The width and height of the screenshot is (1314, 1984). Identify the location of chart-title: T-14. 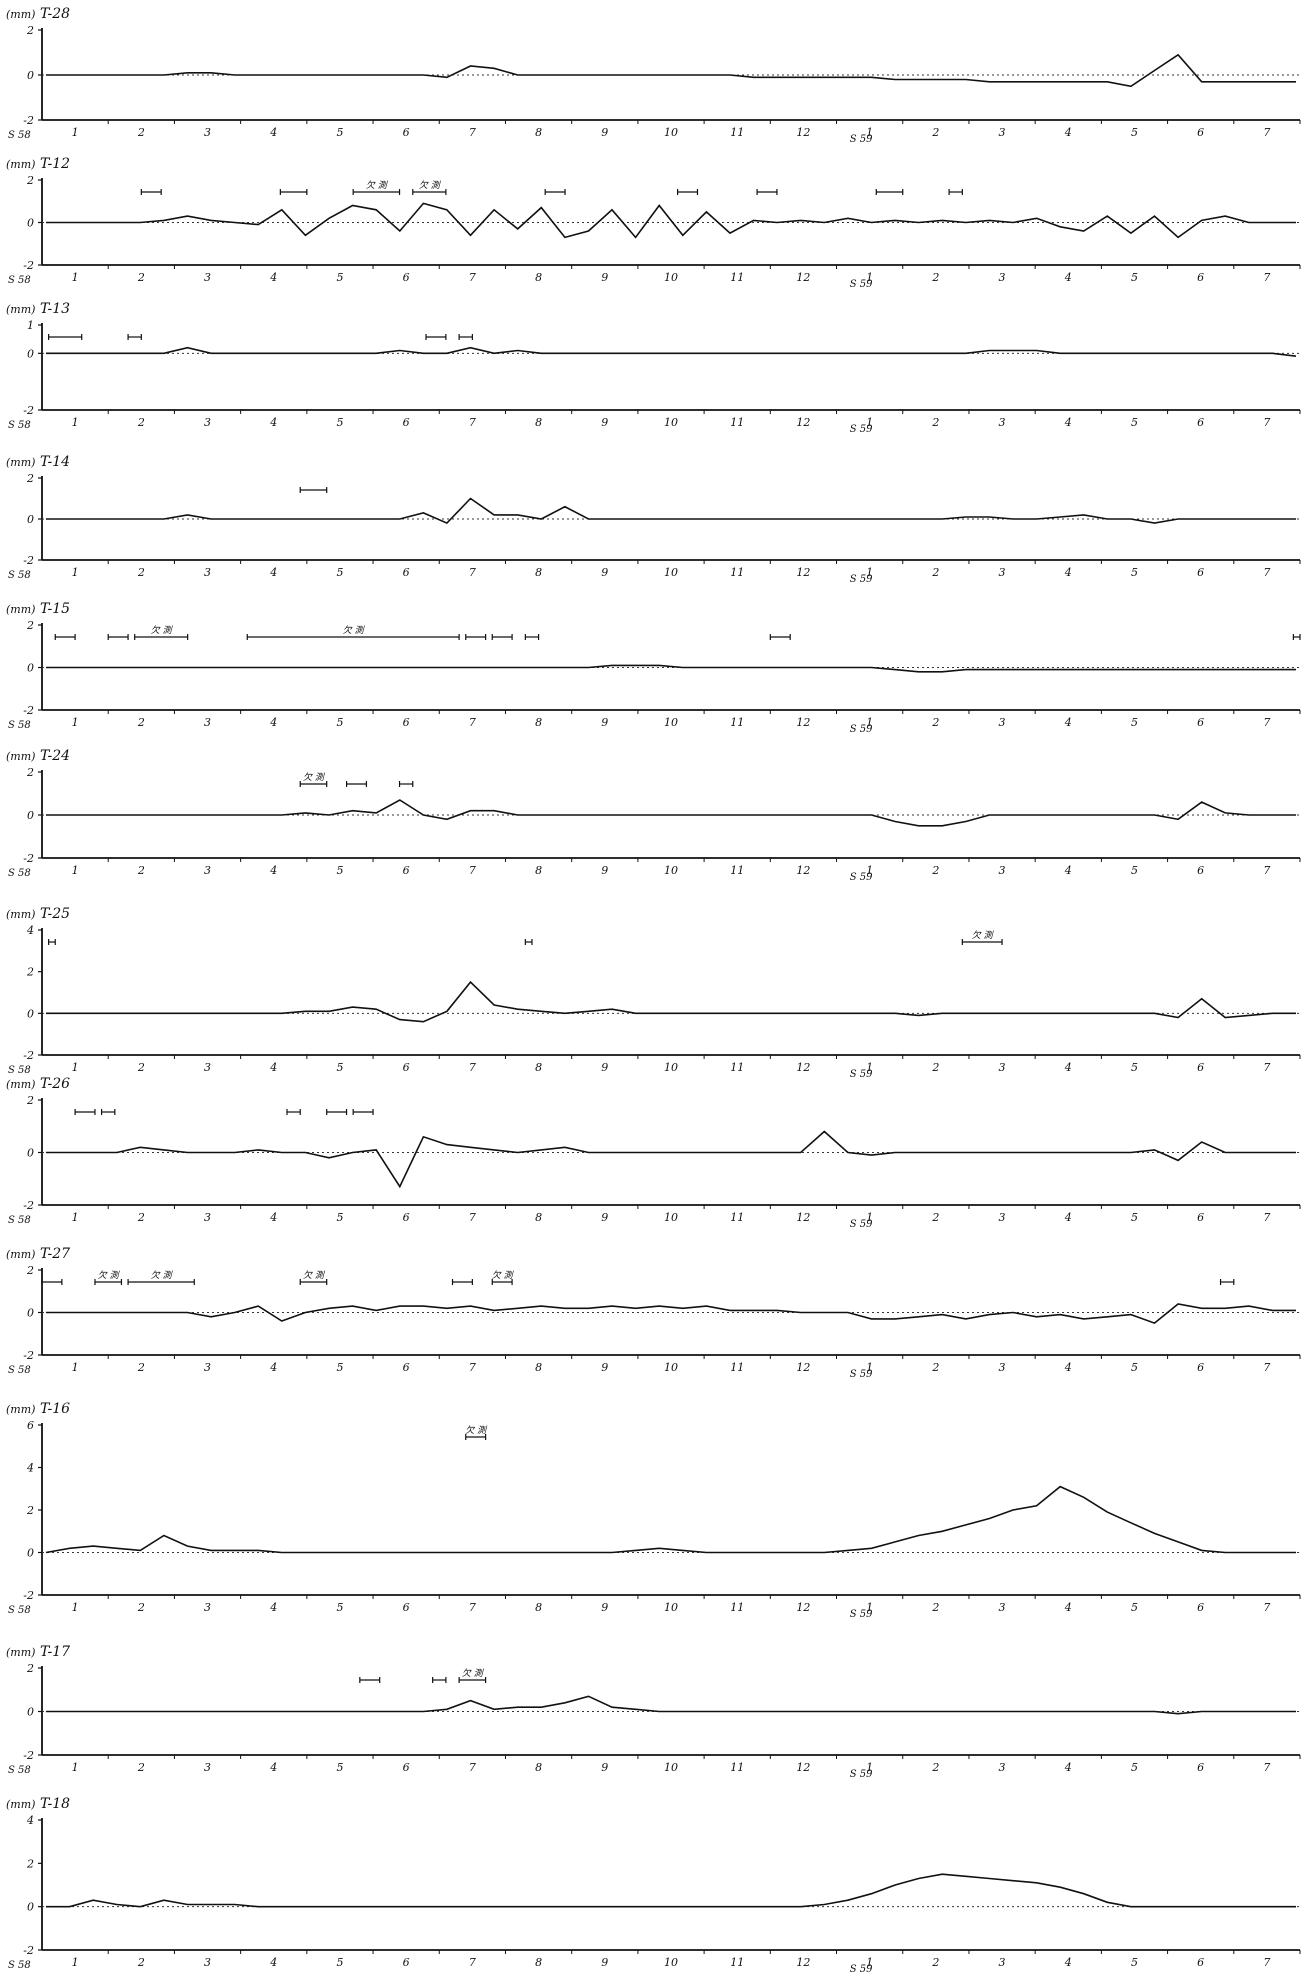
(55, 462).